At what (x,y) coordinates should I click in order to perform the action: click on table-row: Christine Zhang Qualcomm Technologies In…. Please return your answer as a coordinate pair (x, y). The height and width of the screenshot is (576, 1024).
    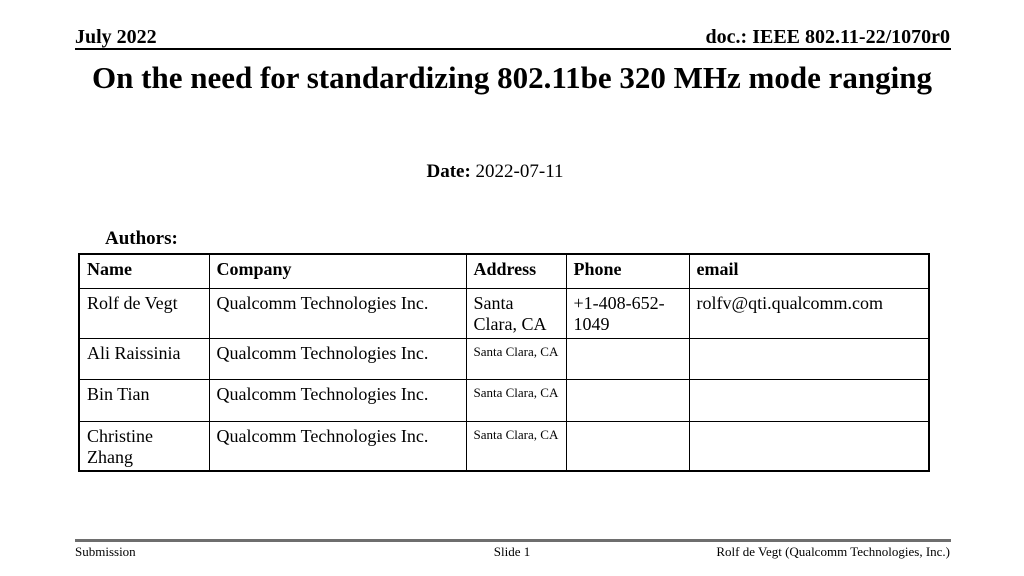
    Looking at the image, I should click on (504, 445).